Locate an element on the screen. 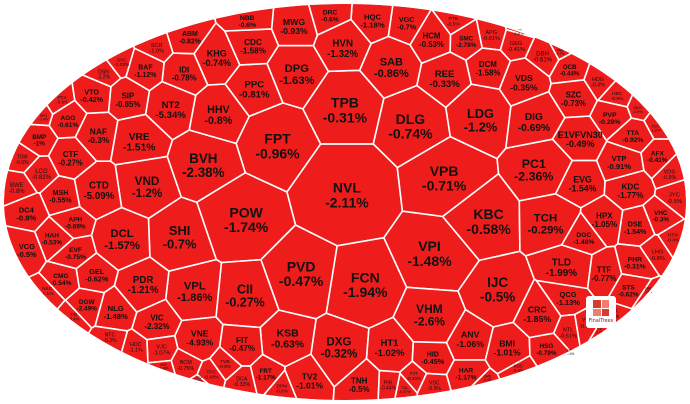 This screenshot has height=404, width=690. ticker-label: LDG is located at coordinates (480, 113).